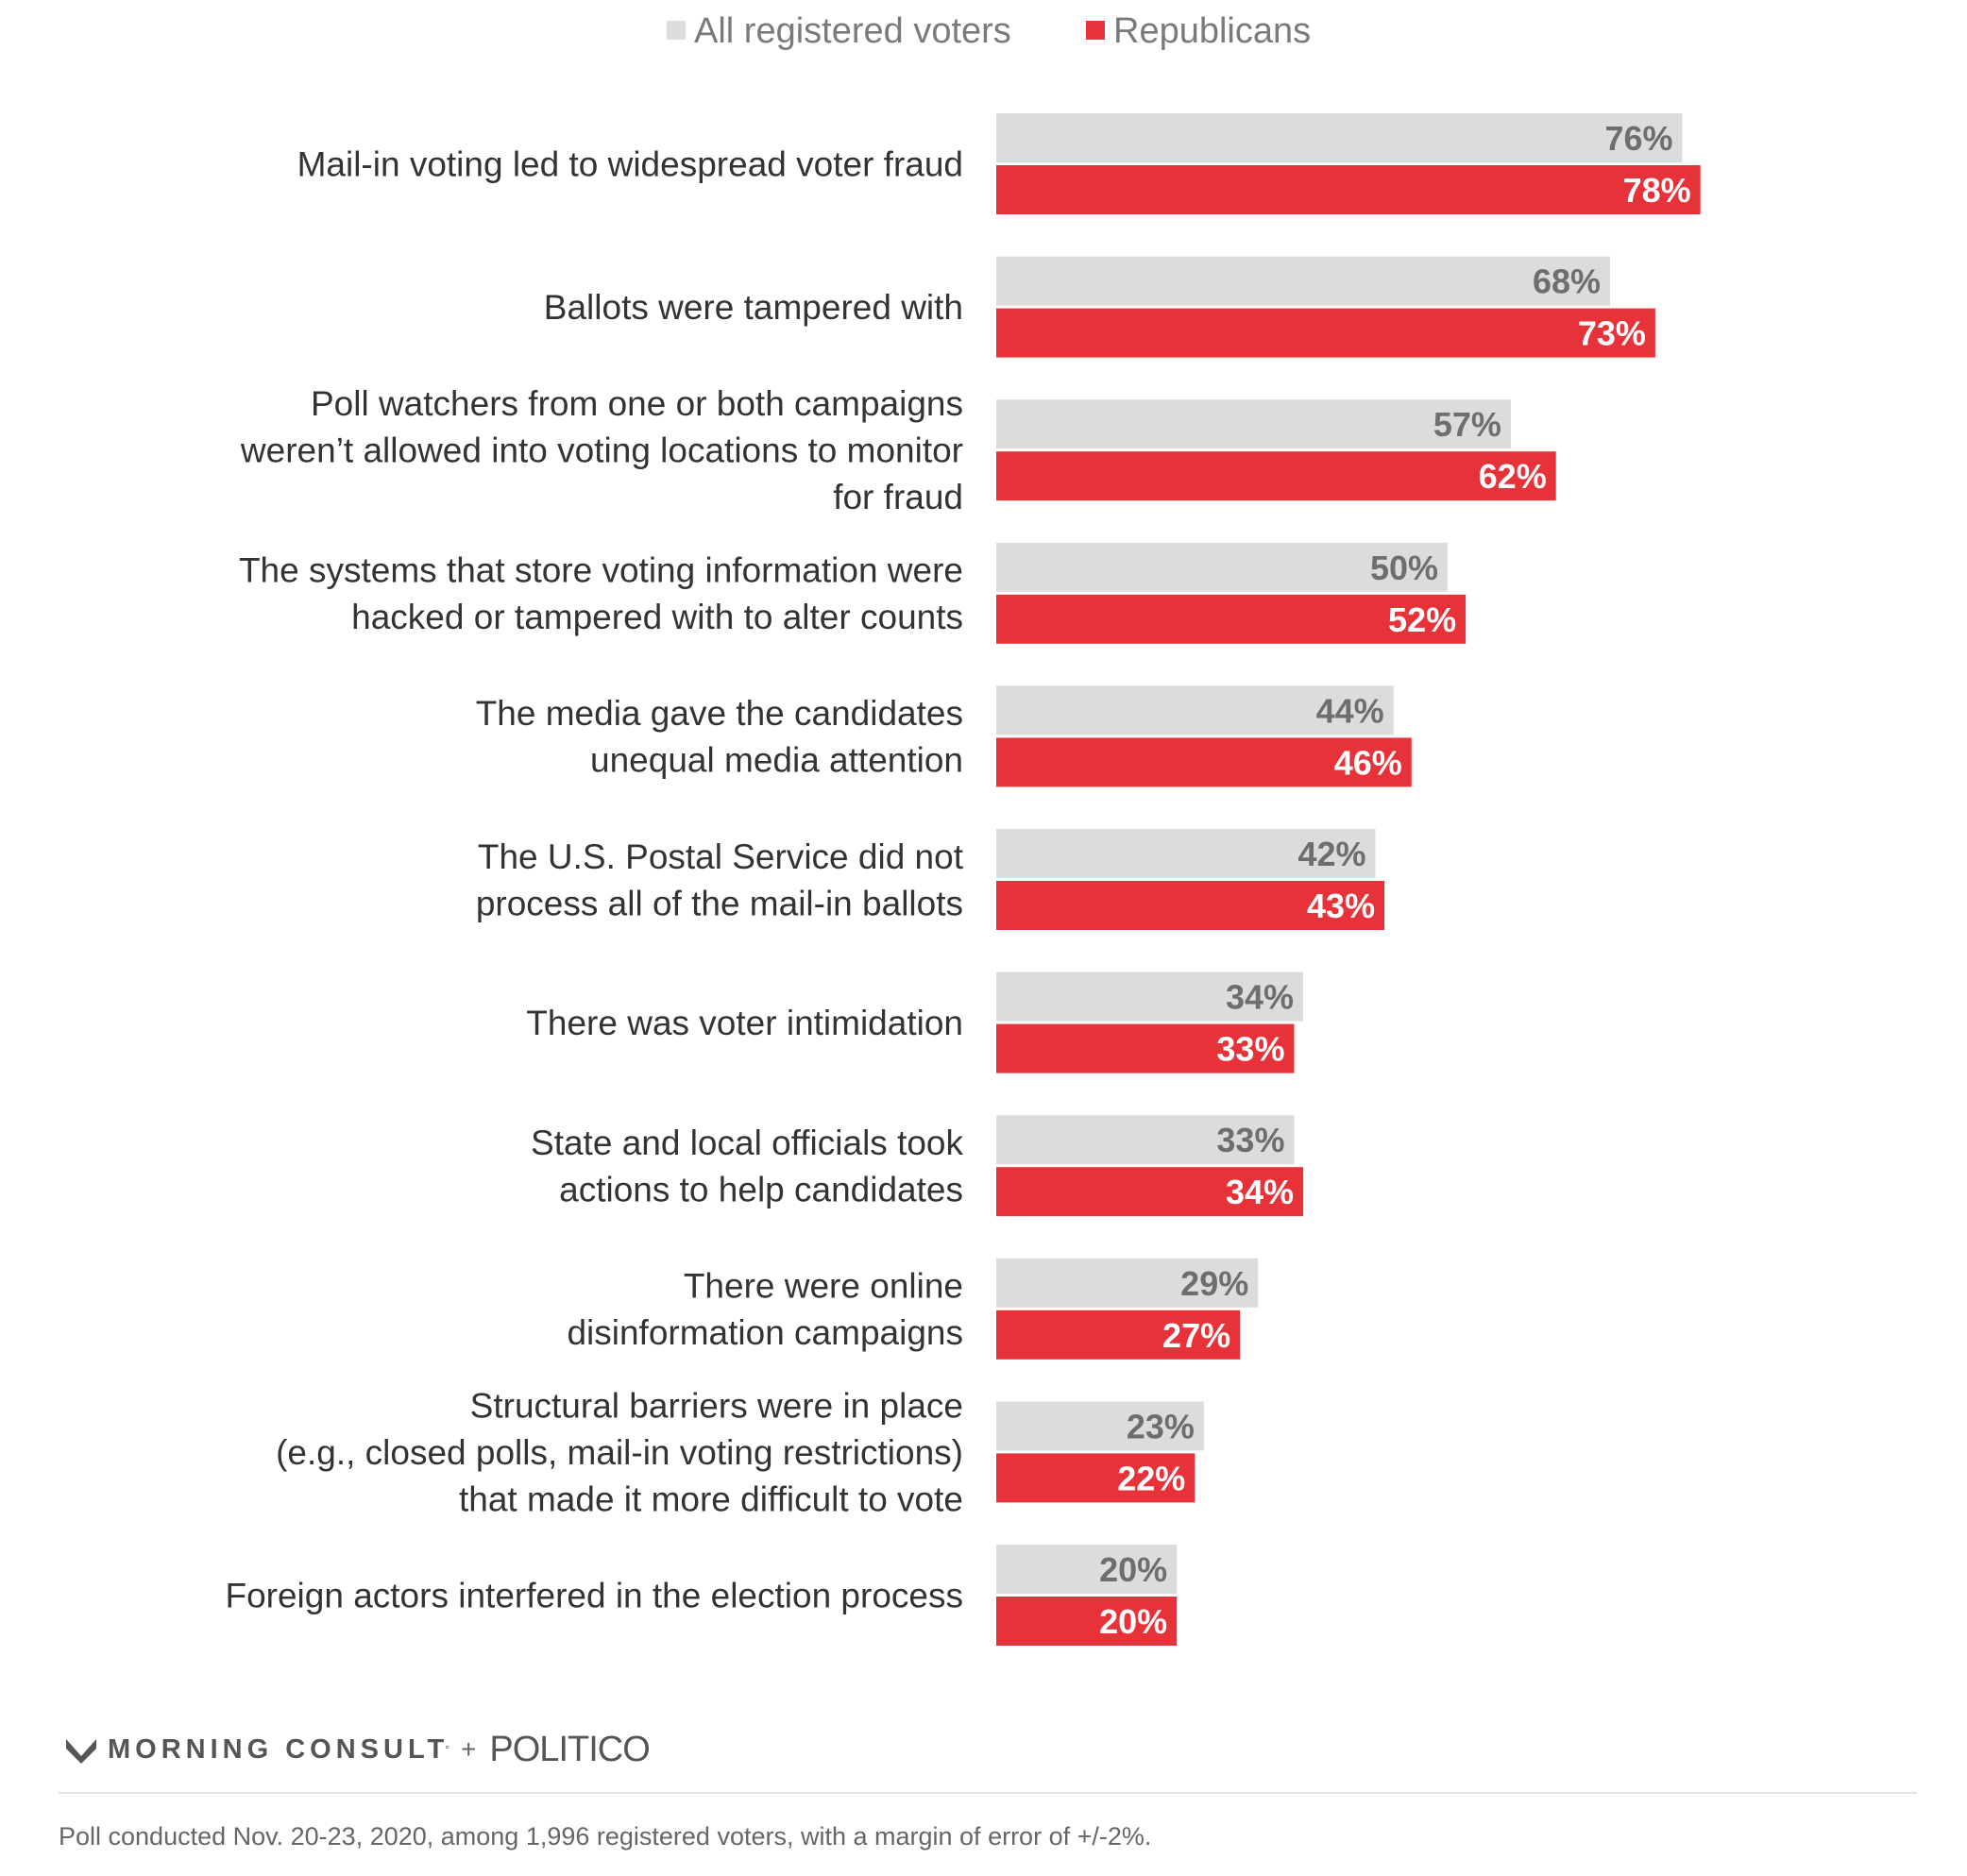  What do you see at coordinates (1260, 1192) in the screenshot?
I see `value-label-republicans: 34%` at bounding box center [1260, 1192].